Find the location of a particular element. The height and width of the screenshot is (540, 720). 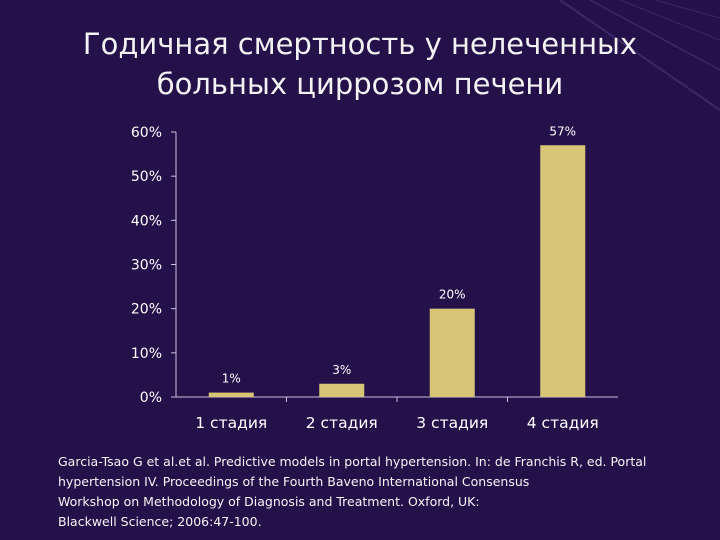

title-line-2: больных циррозом печени is located at coordinates (360, 84).